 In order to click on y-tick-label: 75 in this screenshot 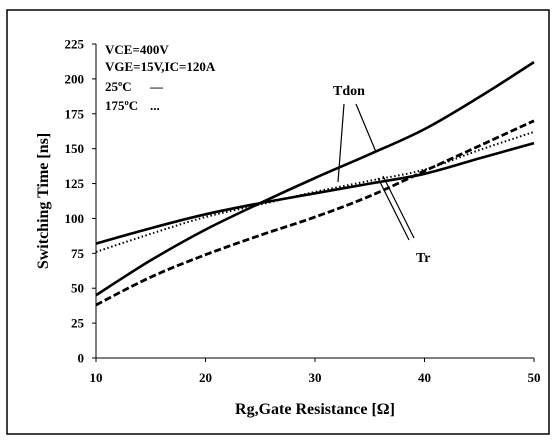, I will do `click(78, 253)`.